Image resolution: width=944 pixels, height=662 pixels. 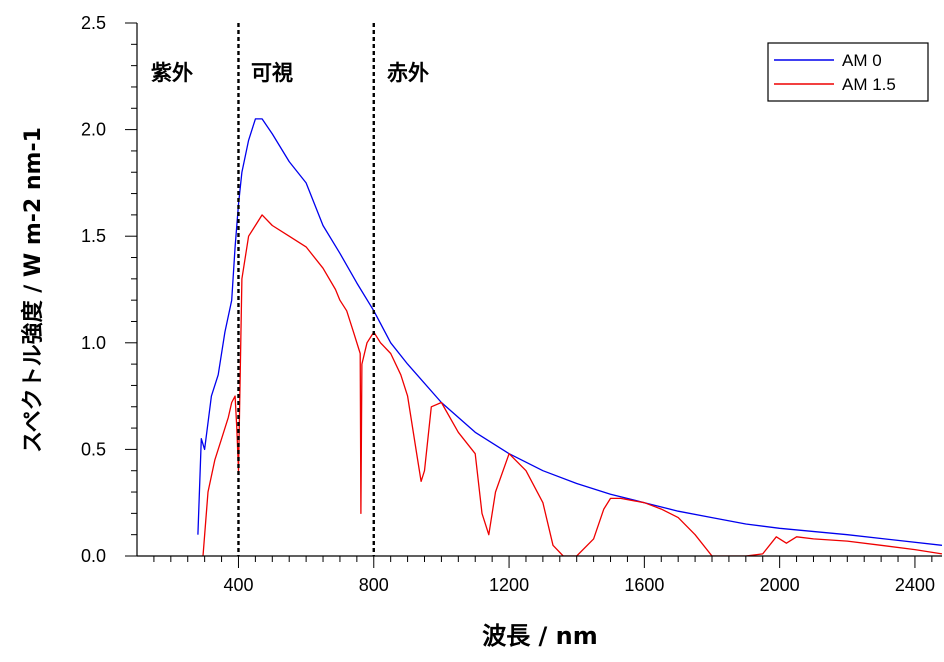 I want to click on region-label-2: 赤外, so click(x=408, y=73).